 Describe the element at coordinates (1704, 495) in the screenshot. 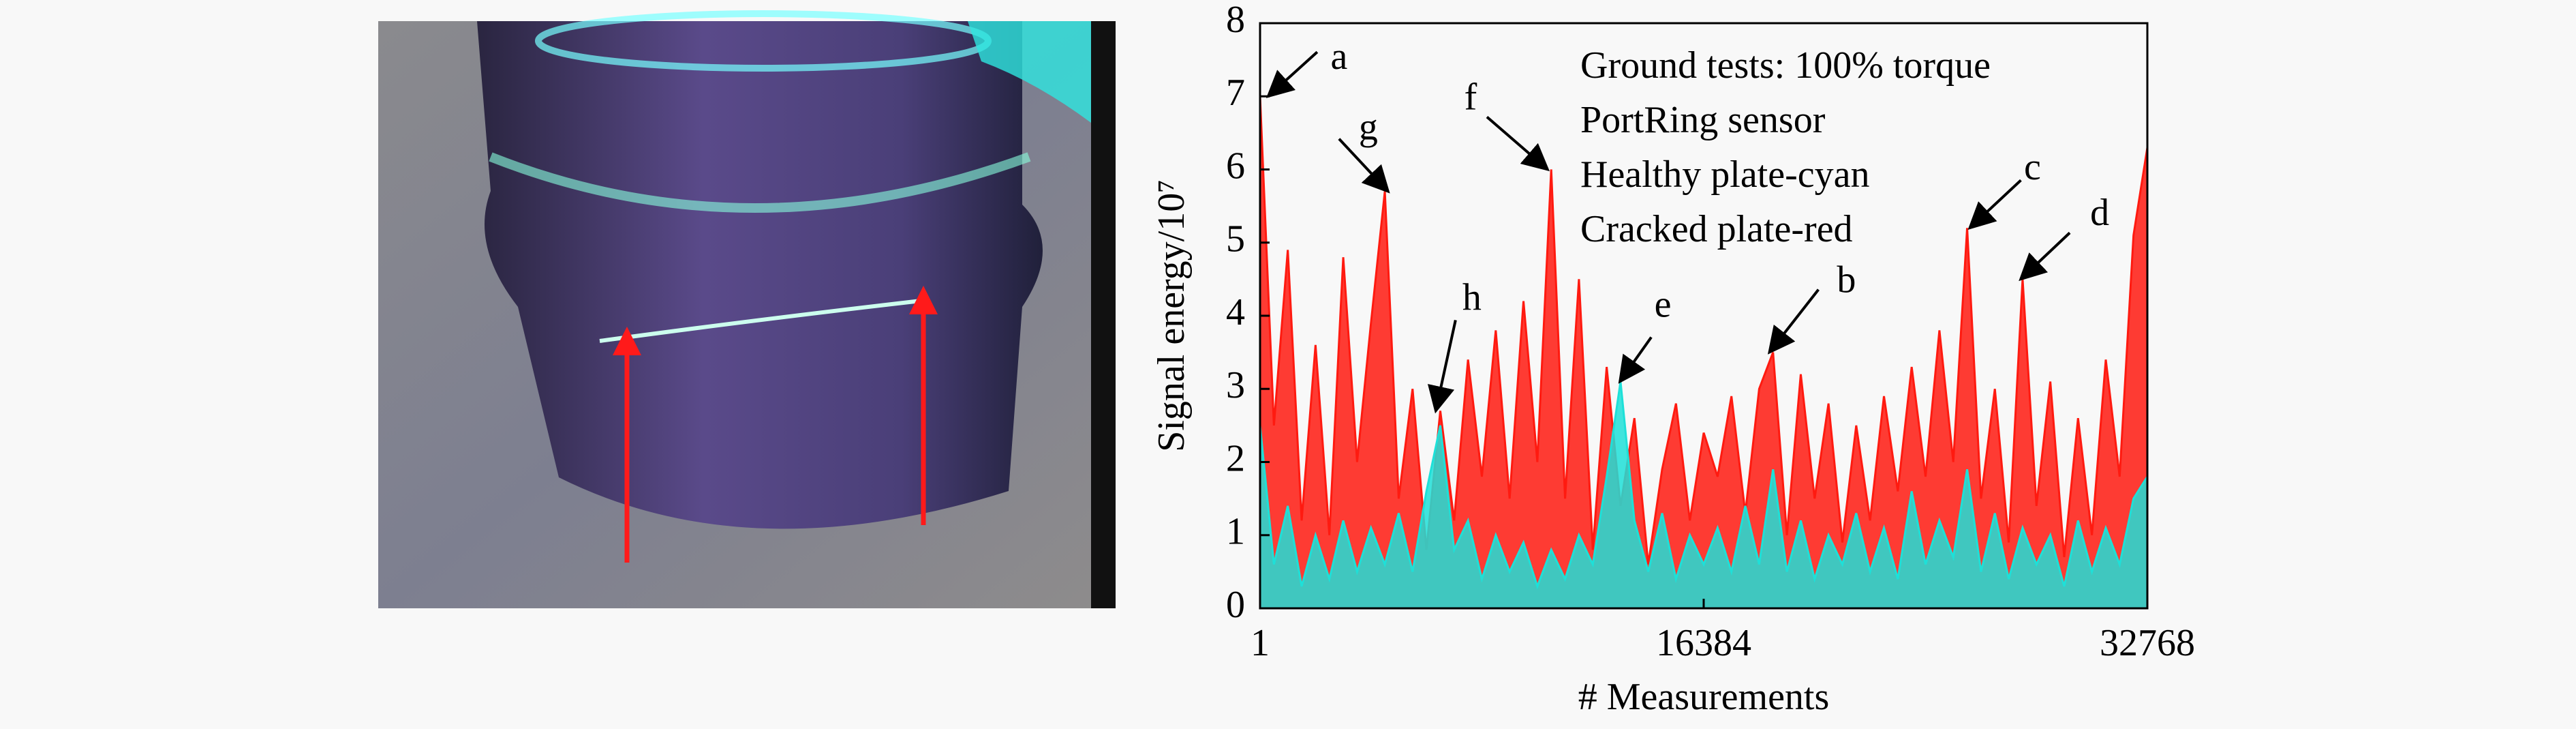

I see `signal-area` at that location.